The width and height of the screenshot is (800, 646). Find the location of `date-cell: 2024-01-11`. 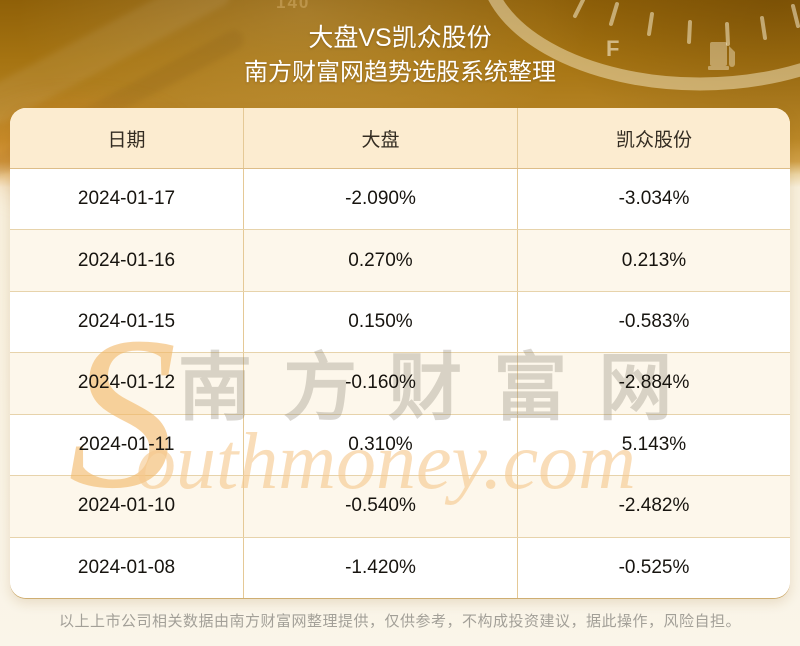

date-cell: 2024-01-11 is located at coordinates (127, 445).